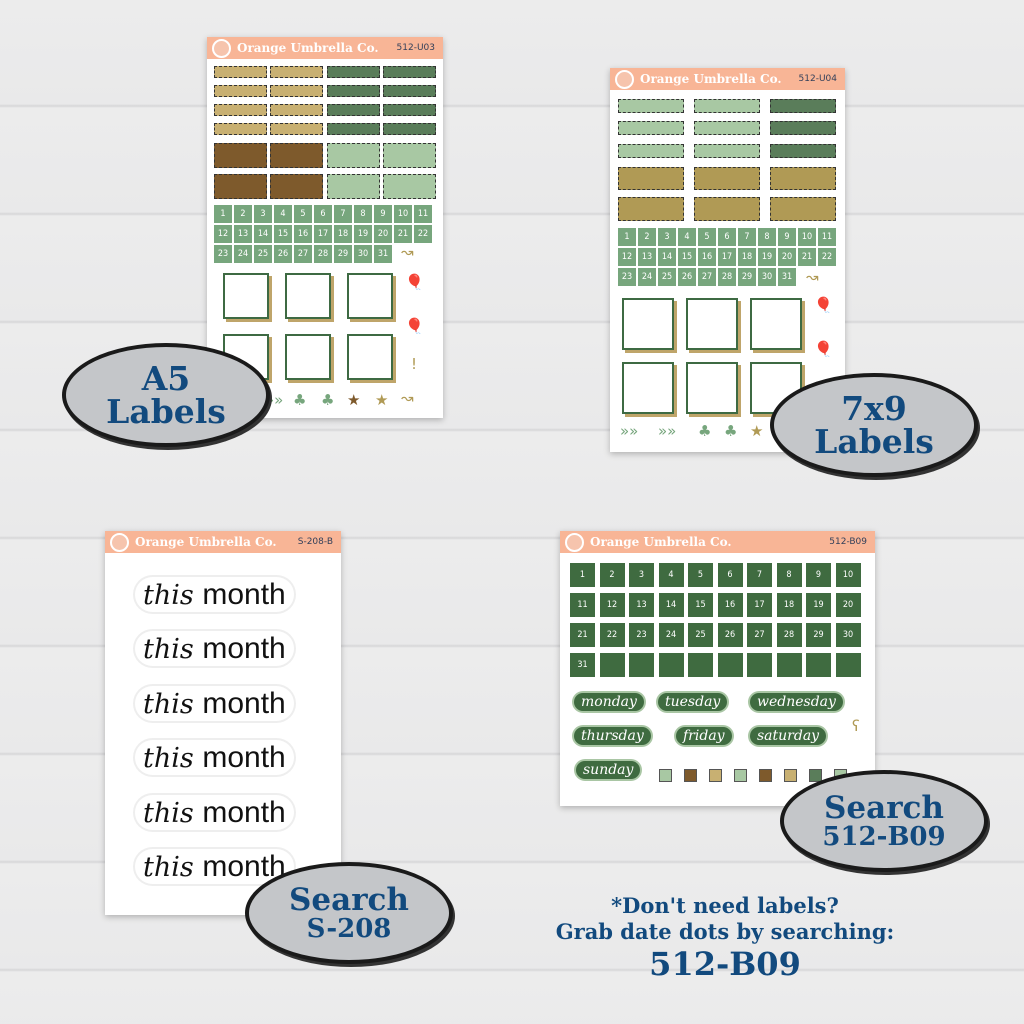  Describe the element at coordinates (874, 425) in the screenshot. I see `callout-7x9-labels: 7x9 Labels` at that location.